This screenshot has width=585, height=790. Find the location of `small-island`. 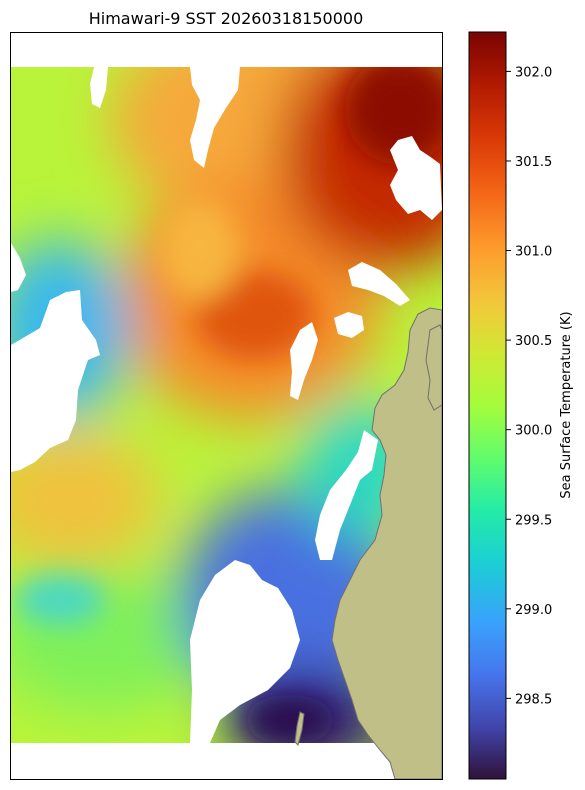

small-island is located at coordinates (299, 728).